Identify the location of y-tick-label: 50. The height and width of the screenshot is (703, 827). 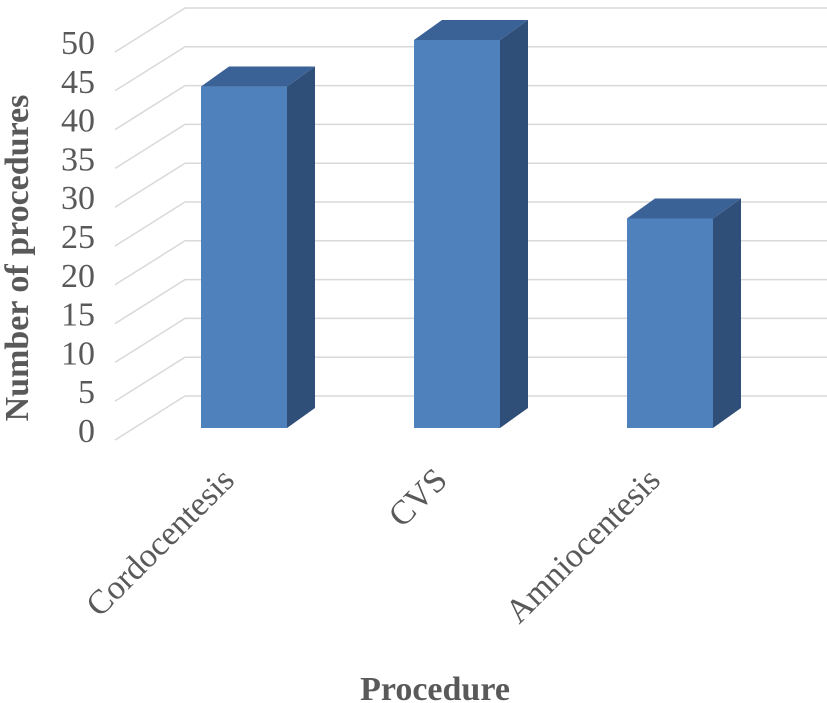
(78, 43).